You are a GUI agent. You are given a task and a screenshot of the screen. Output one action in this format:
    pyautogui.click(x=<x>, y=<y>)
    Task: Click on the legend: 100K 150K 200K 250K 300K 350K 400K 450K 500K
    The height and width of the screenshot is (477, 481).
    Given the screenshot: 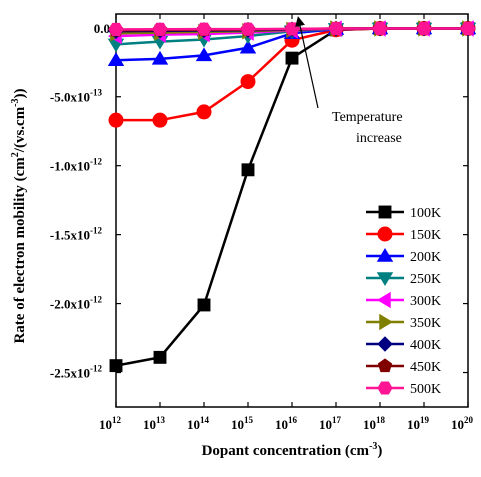 What is the action you would take?
    pyautogui.click(x=403, y=301)
    